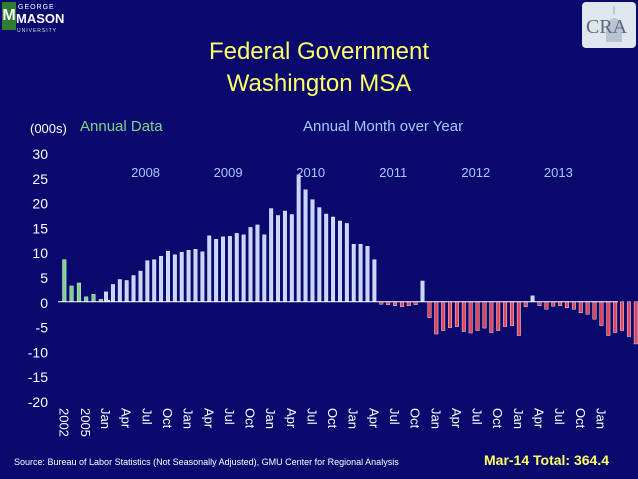 The image size is (638, 479). What do you see at coordinates (48, 128) in the screenshot?
I see `units-label: (000s)` at bounding box center [48, 128].